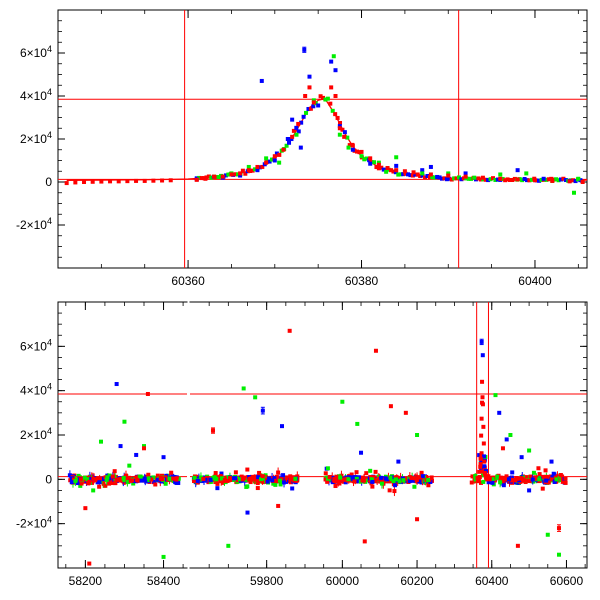 The height and width of the screenshot is (600, 600). Describe the element at coordinates (36, 434) in the screenshot. I see `y-tick-label: 2×10⁴` at that location.